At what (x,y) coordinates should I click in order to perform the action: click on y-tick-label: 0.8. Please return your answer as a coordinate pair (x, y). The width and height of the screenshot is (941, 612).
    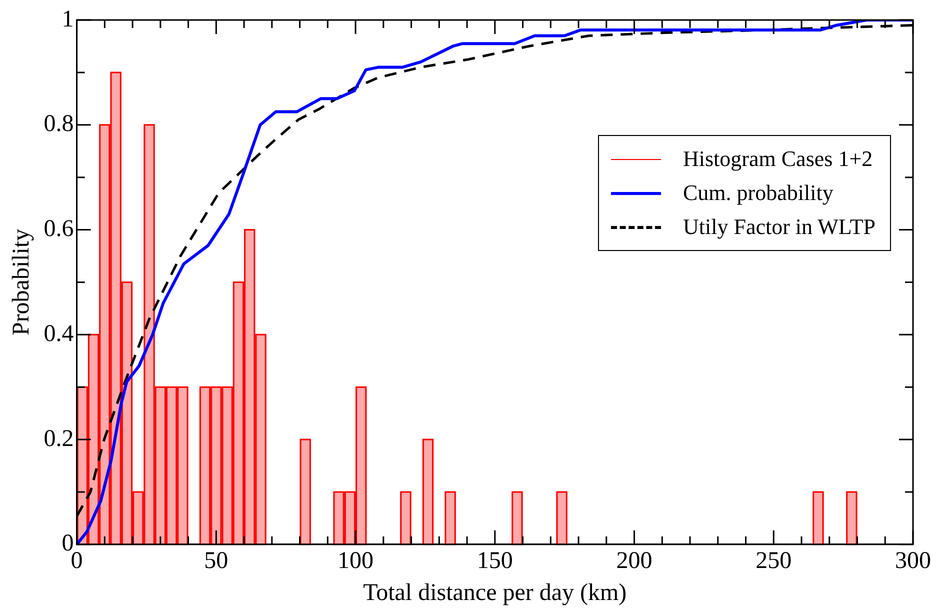
    Looking at the image, I should click on (59, 124).